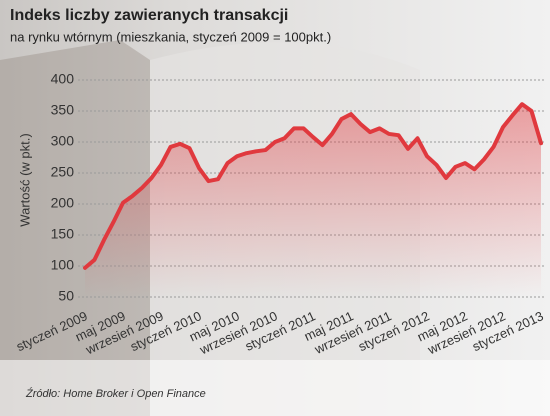  I want to click on y-tick-label: 350, so click(63, 110).